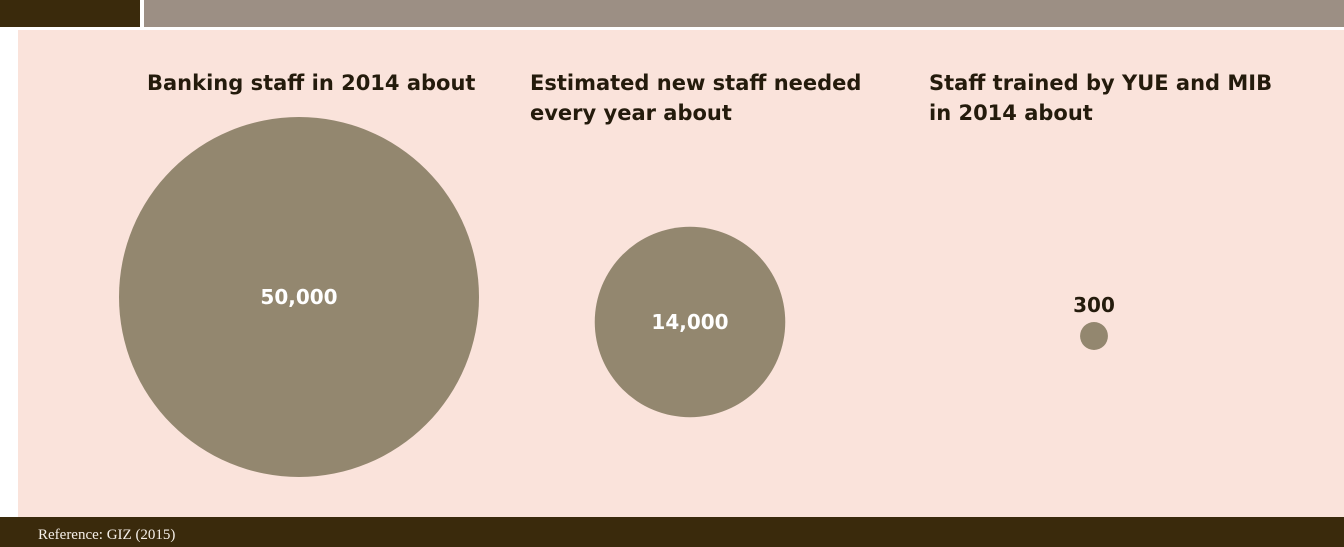 The image size is (1344, 547). Describe the element at coordinates (142, 13) in the screenshot. I see `header-divider` at that location.